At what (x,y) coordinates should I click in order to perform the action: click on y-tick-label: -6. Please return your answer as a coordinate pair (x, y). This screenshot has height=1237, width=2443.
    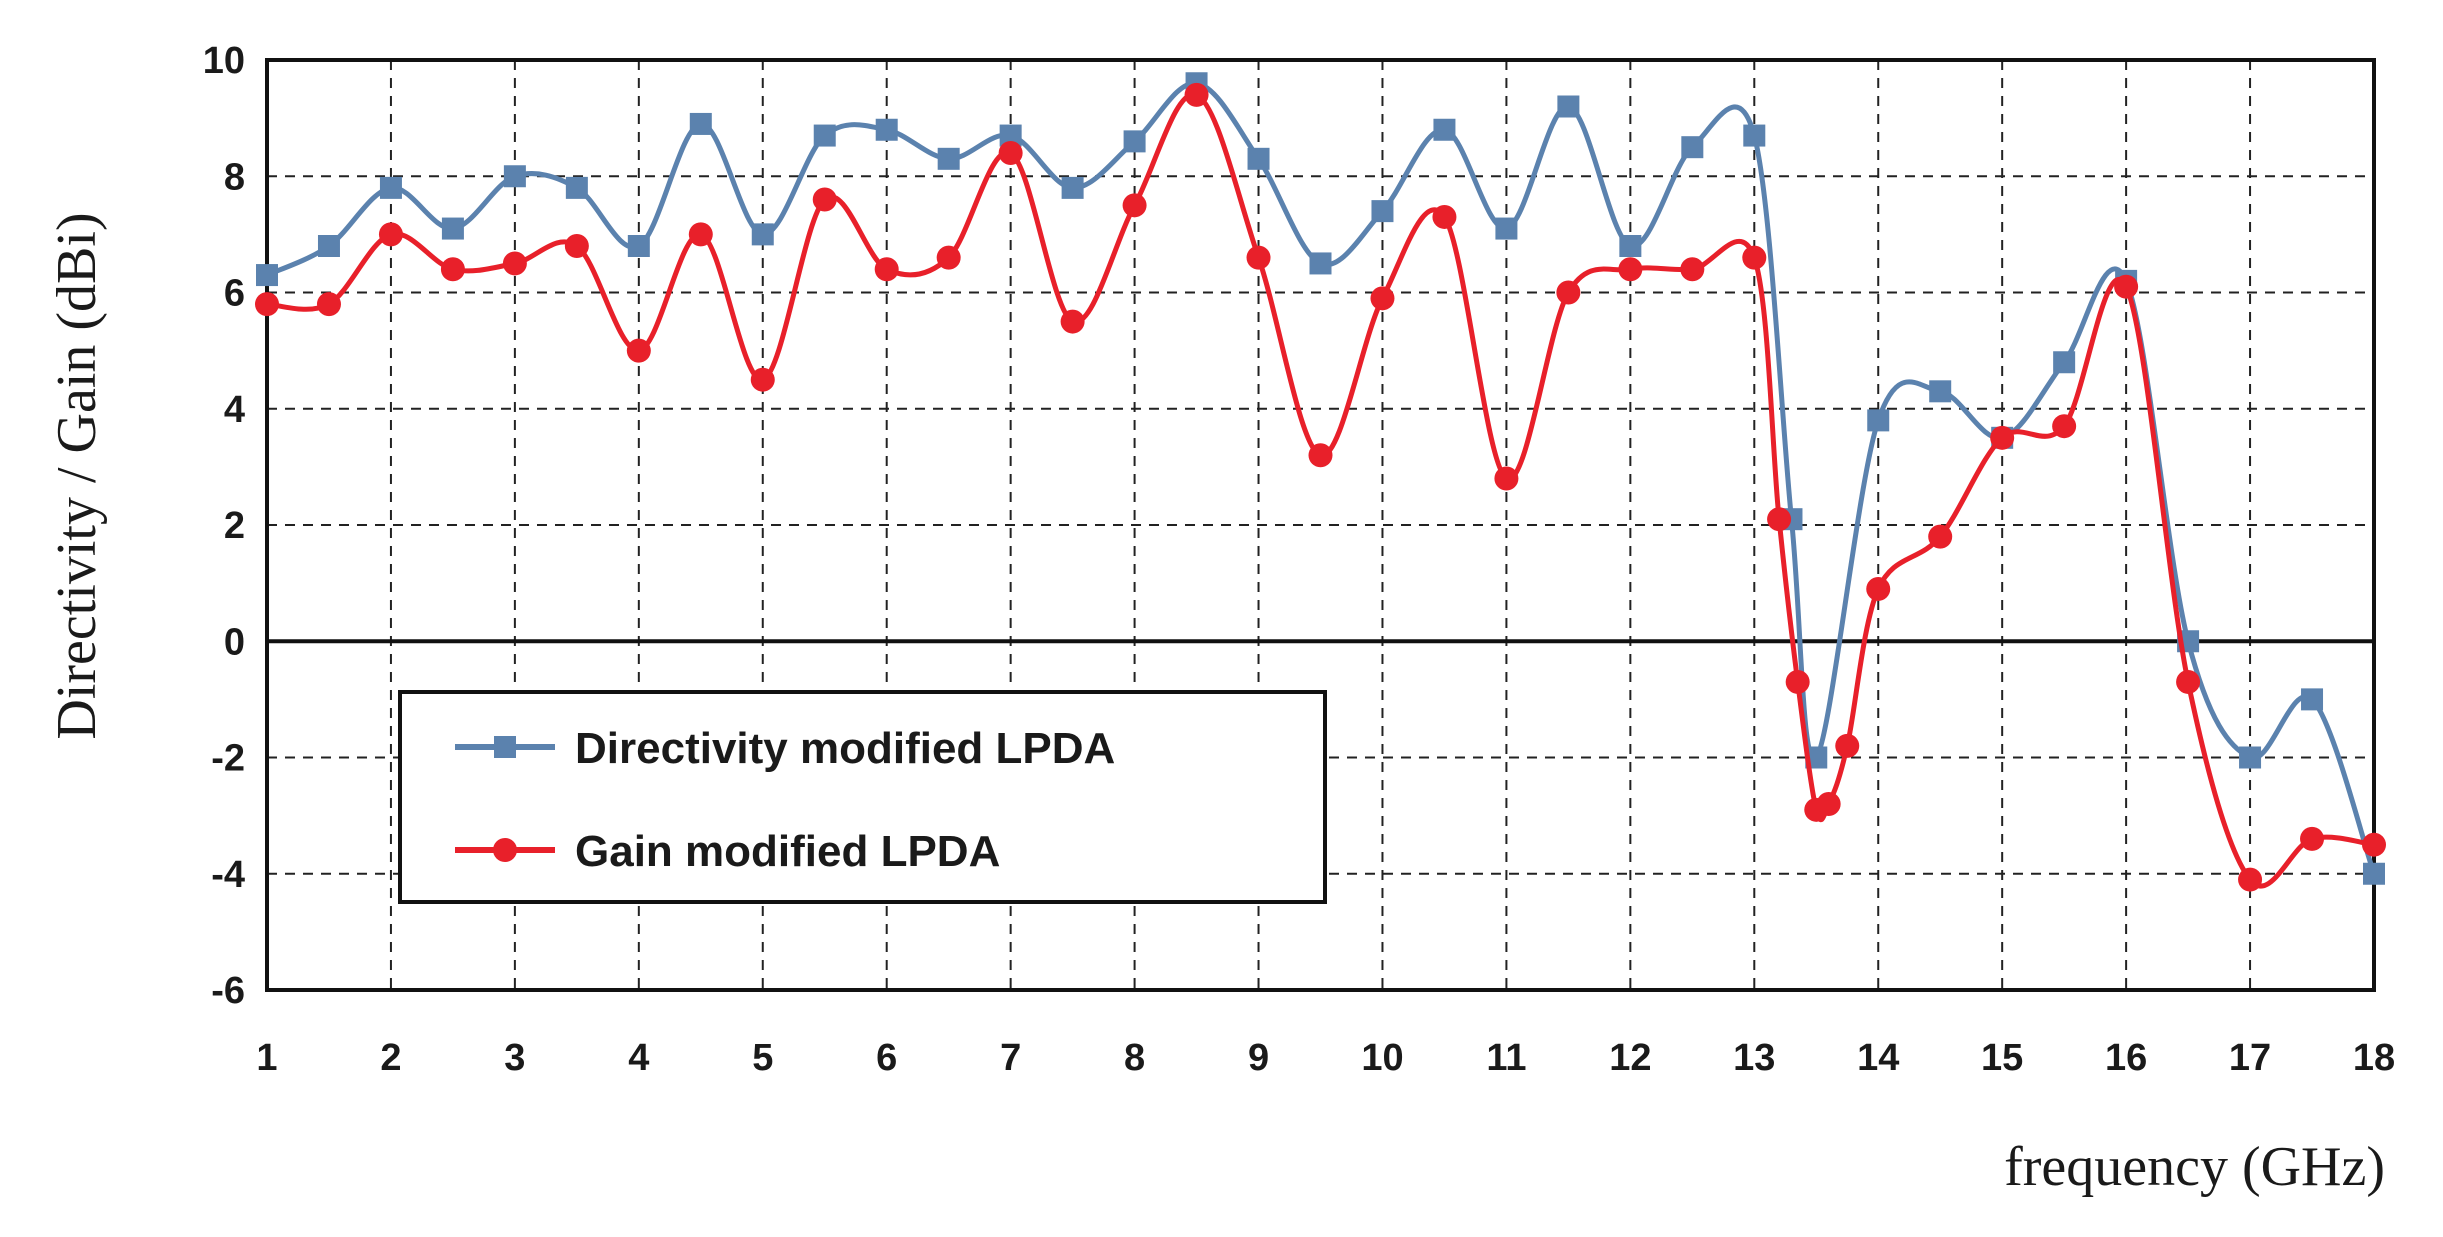
    Looking at the image, I should click on (228, 991).